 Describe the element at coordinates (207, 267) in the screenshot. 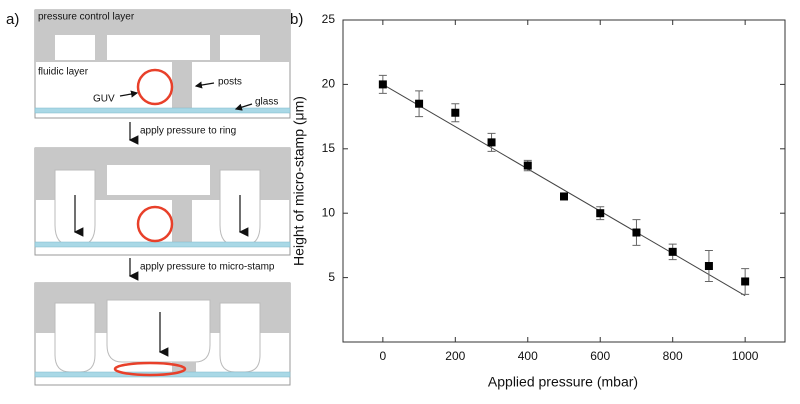

I see `label: apply pressure to micro-stamp` at that location.